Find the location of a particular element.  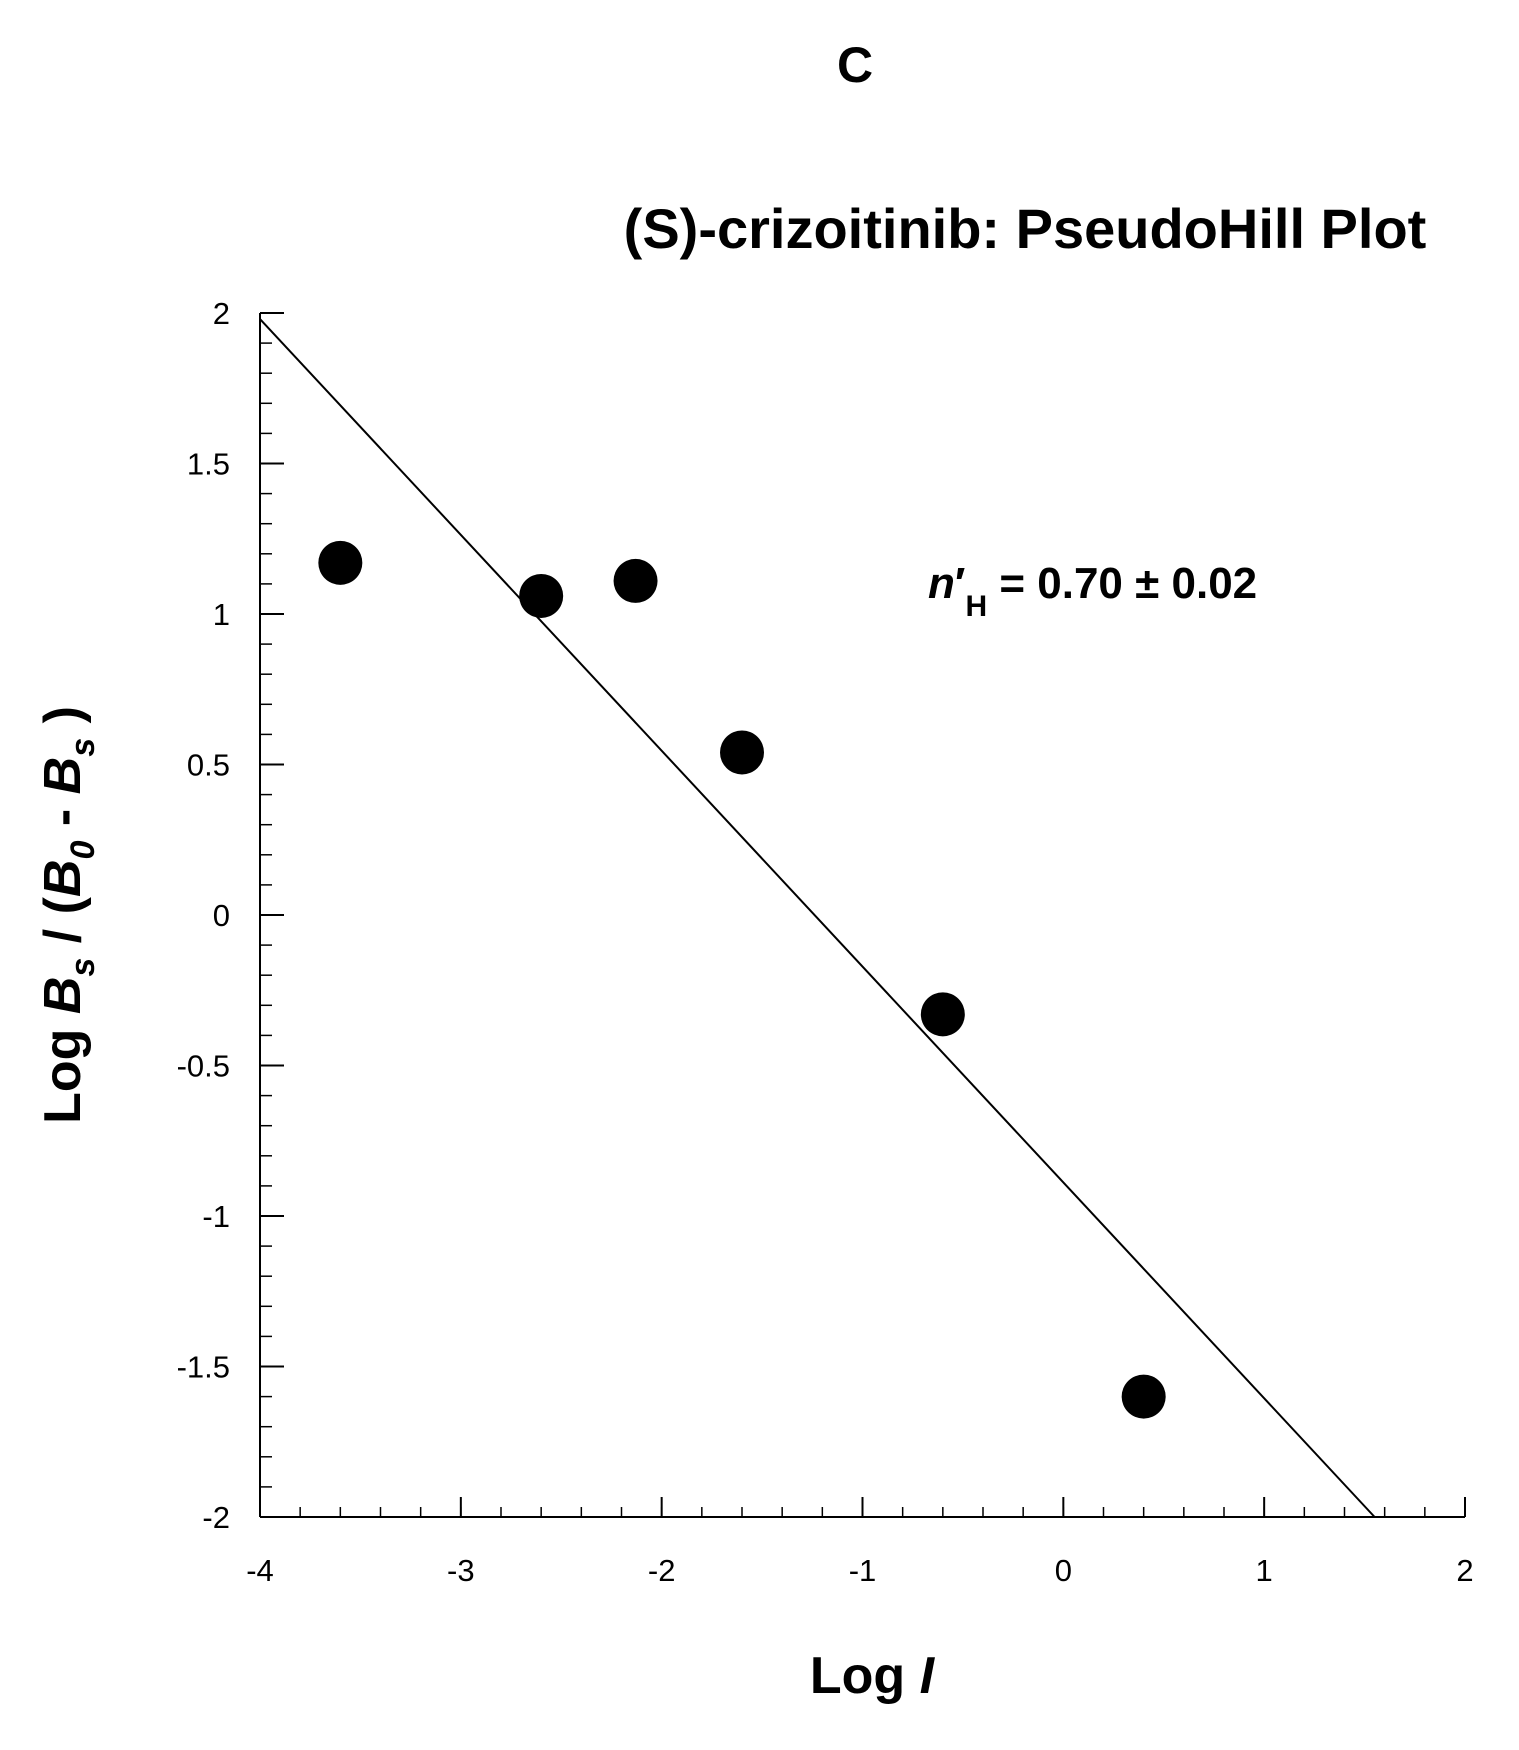

annotation-sub: H is located at coordinates (976, 606).